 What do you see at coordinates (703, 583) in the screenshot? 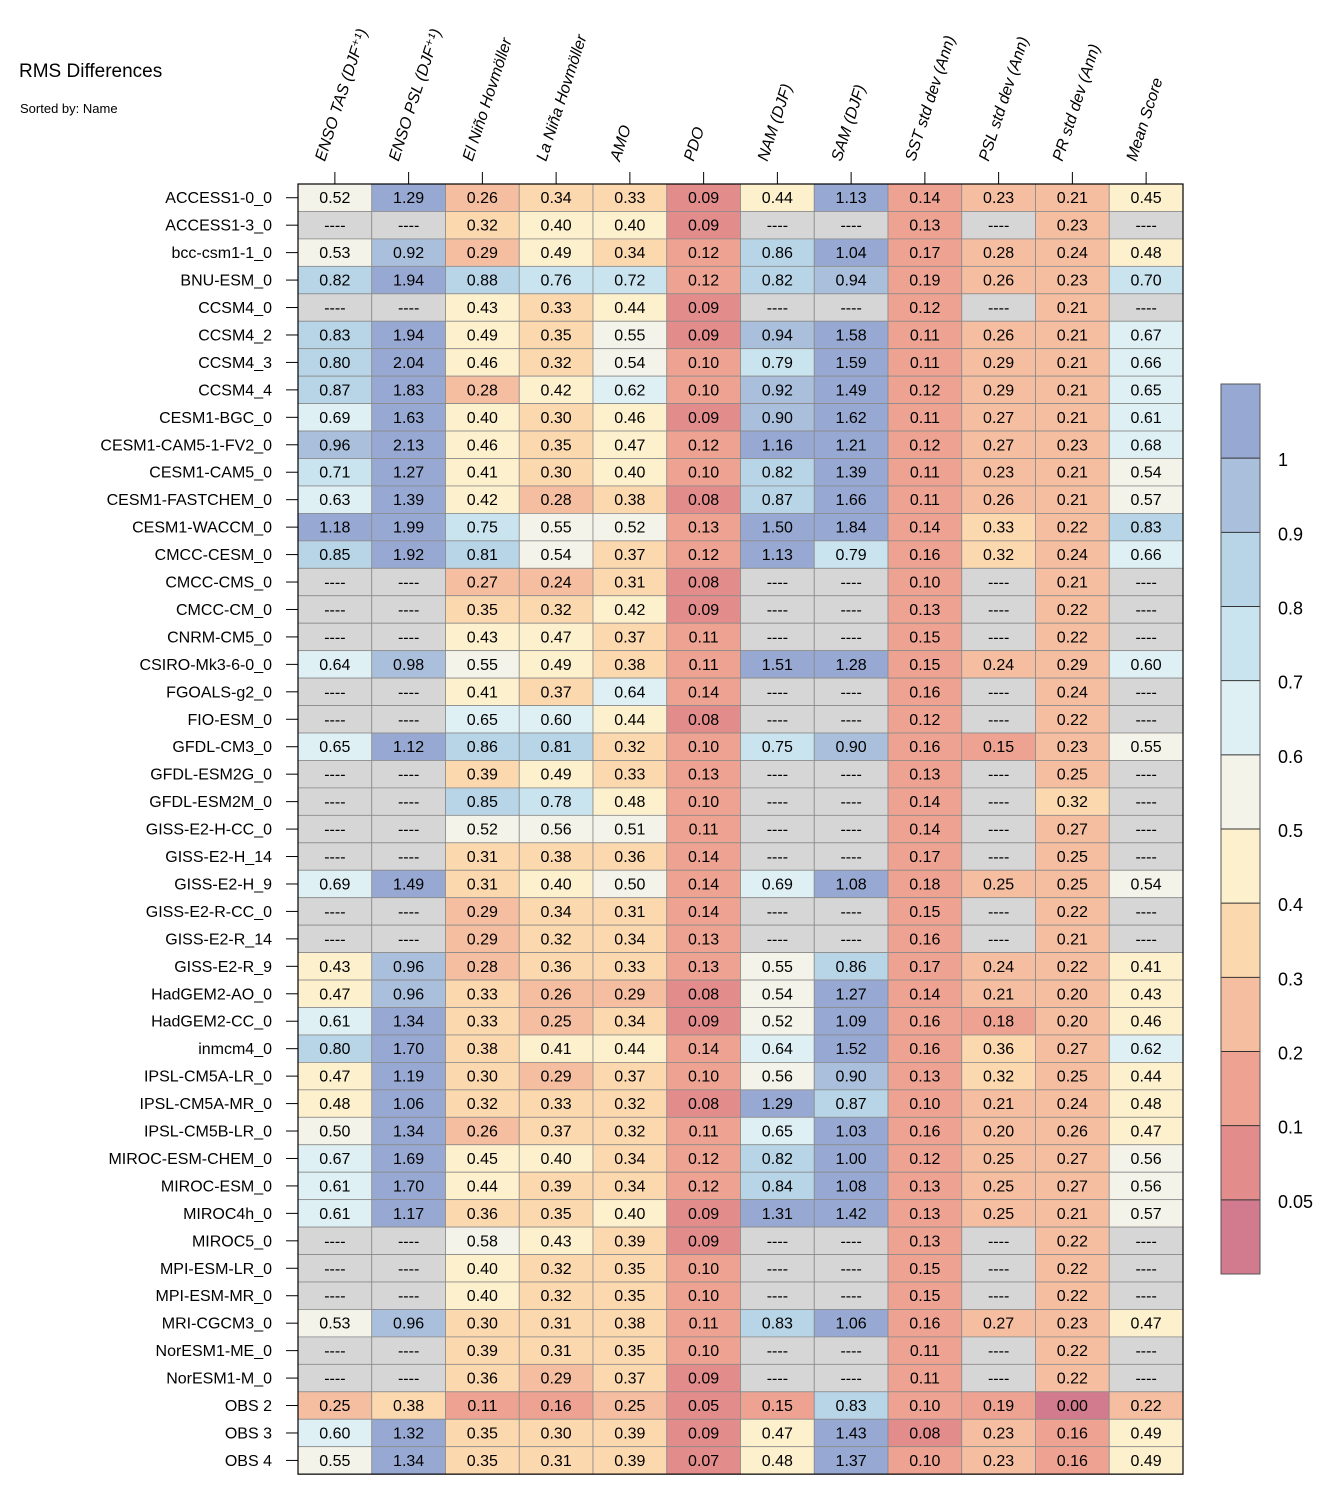
I see `cell-value: 0.08` at bounding box center [703, 583].